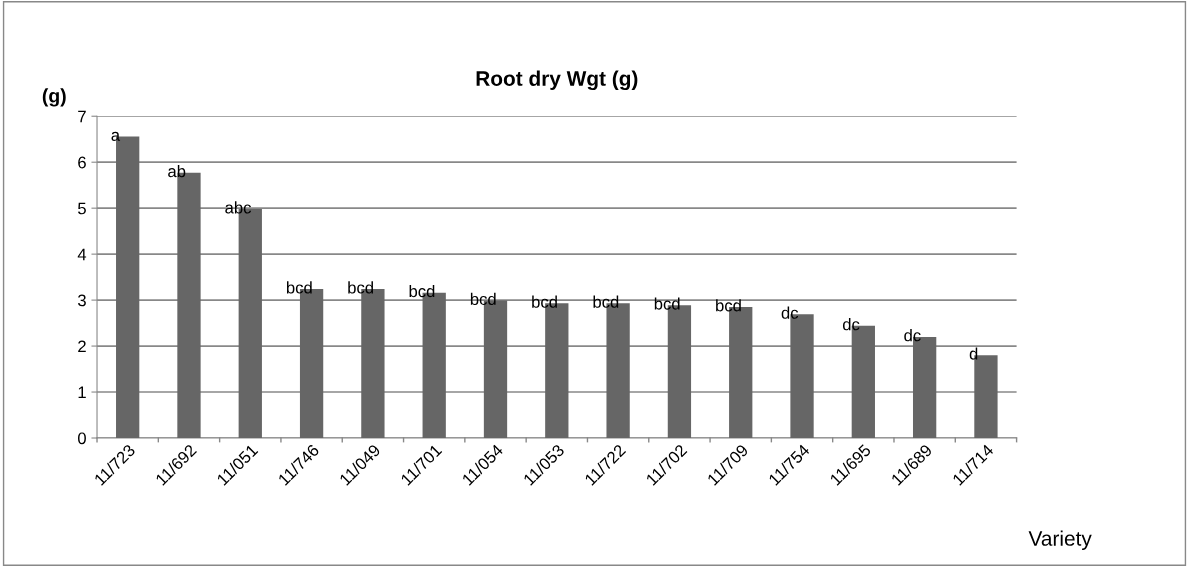  What do you see at coordinates (82, 346) in the screenshot?
I see `y-tick-label: 2` at bounding box center [82, 346].